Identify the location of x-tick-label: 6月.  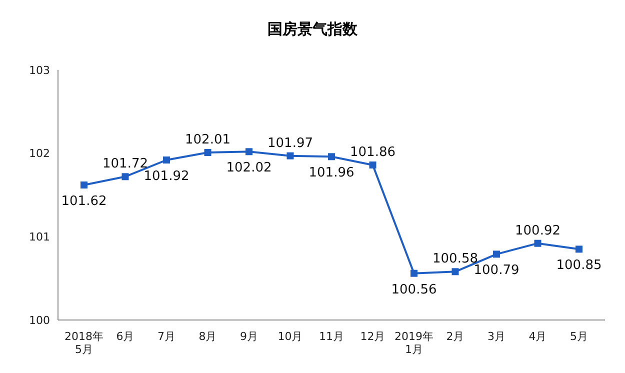
(125, 336).